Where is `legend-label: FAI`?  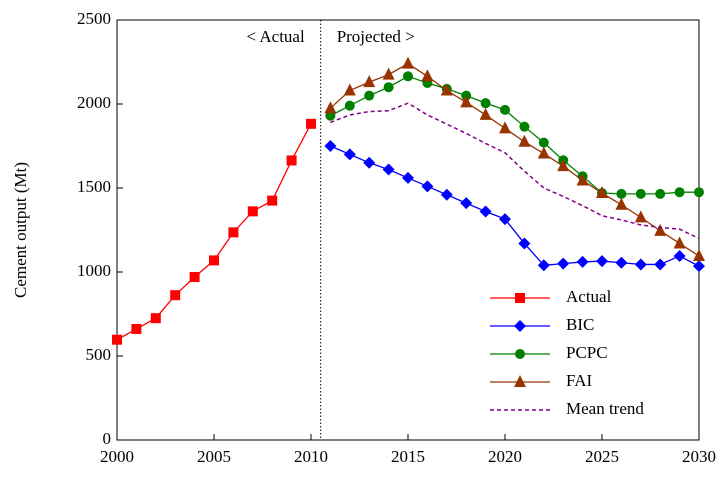
legend-label: FAI is located at coordinates (579, 380).